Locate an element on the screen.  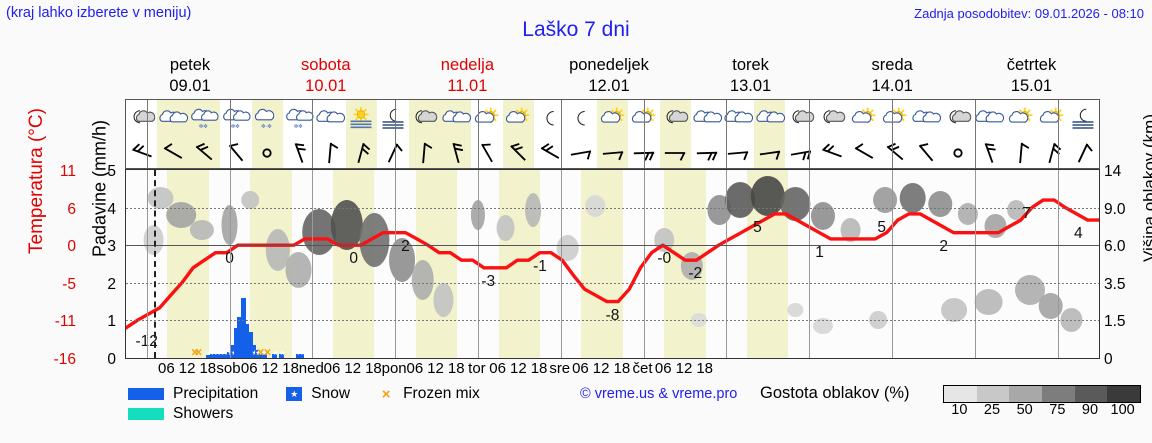
precipitation-swatch is located at coordinates (146, 394).